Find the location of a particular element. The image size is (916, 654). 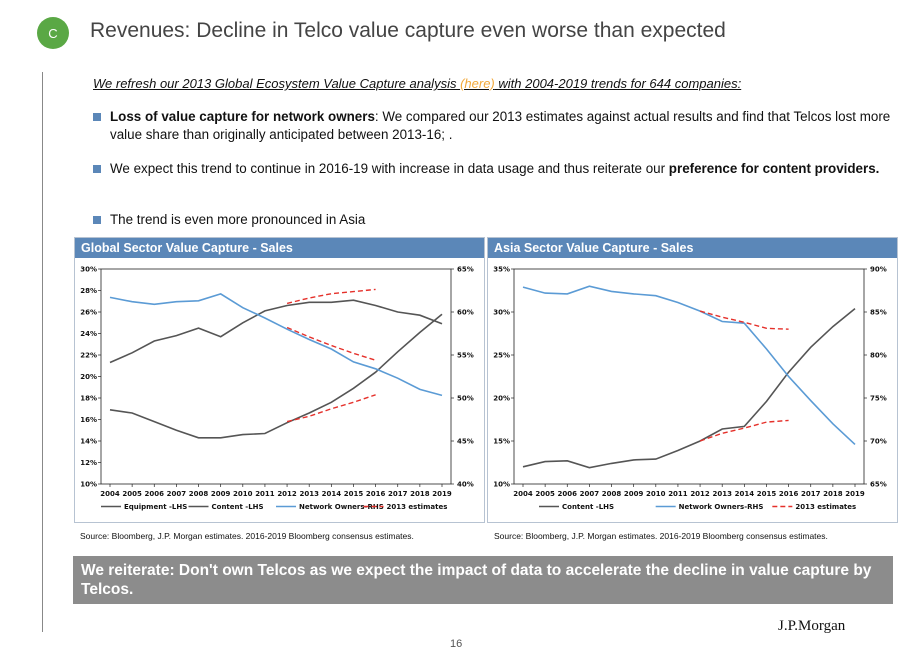

y-left-tick-label: 18% is located at coordinates (88, 399).